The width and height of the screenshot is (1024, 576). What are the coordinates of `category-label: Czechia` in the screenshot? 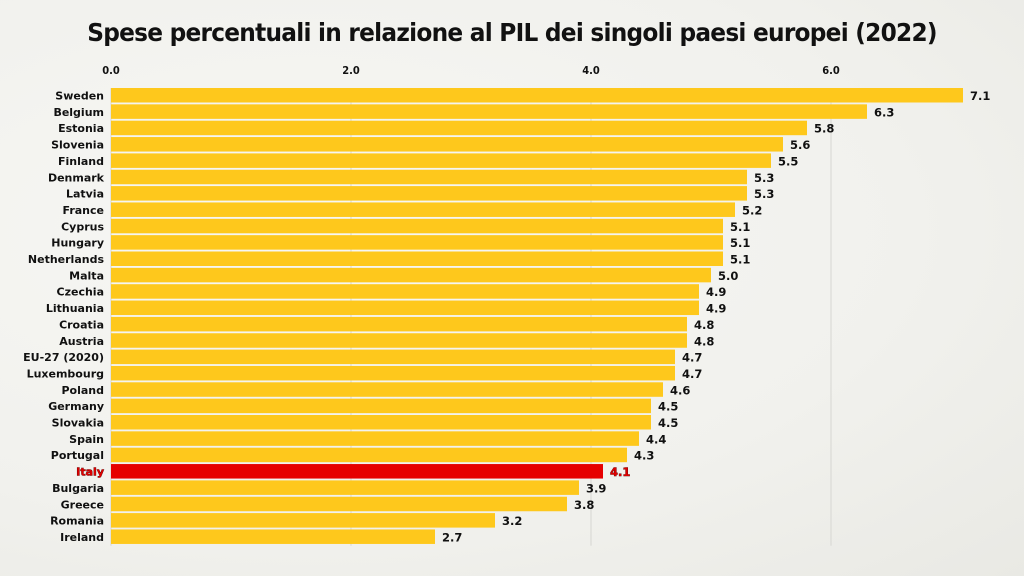 It's located at (80, 292).